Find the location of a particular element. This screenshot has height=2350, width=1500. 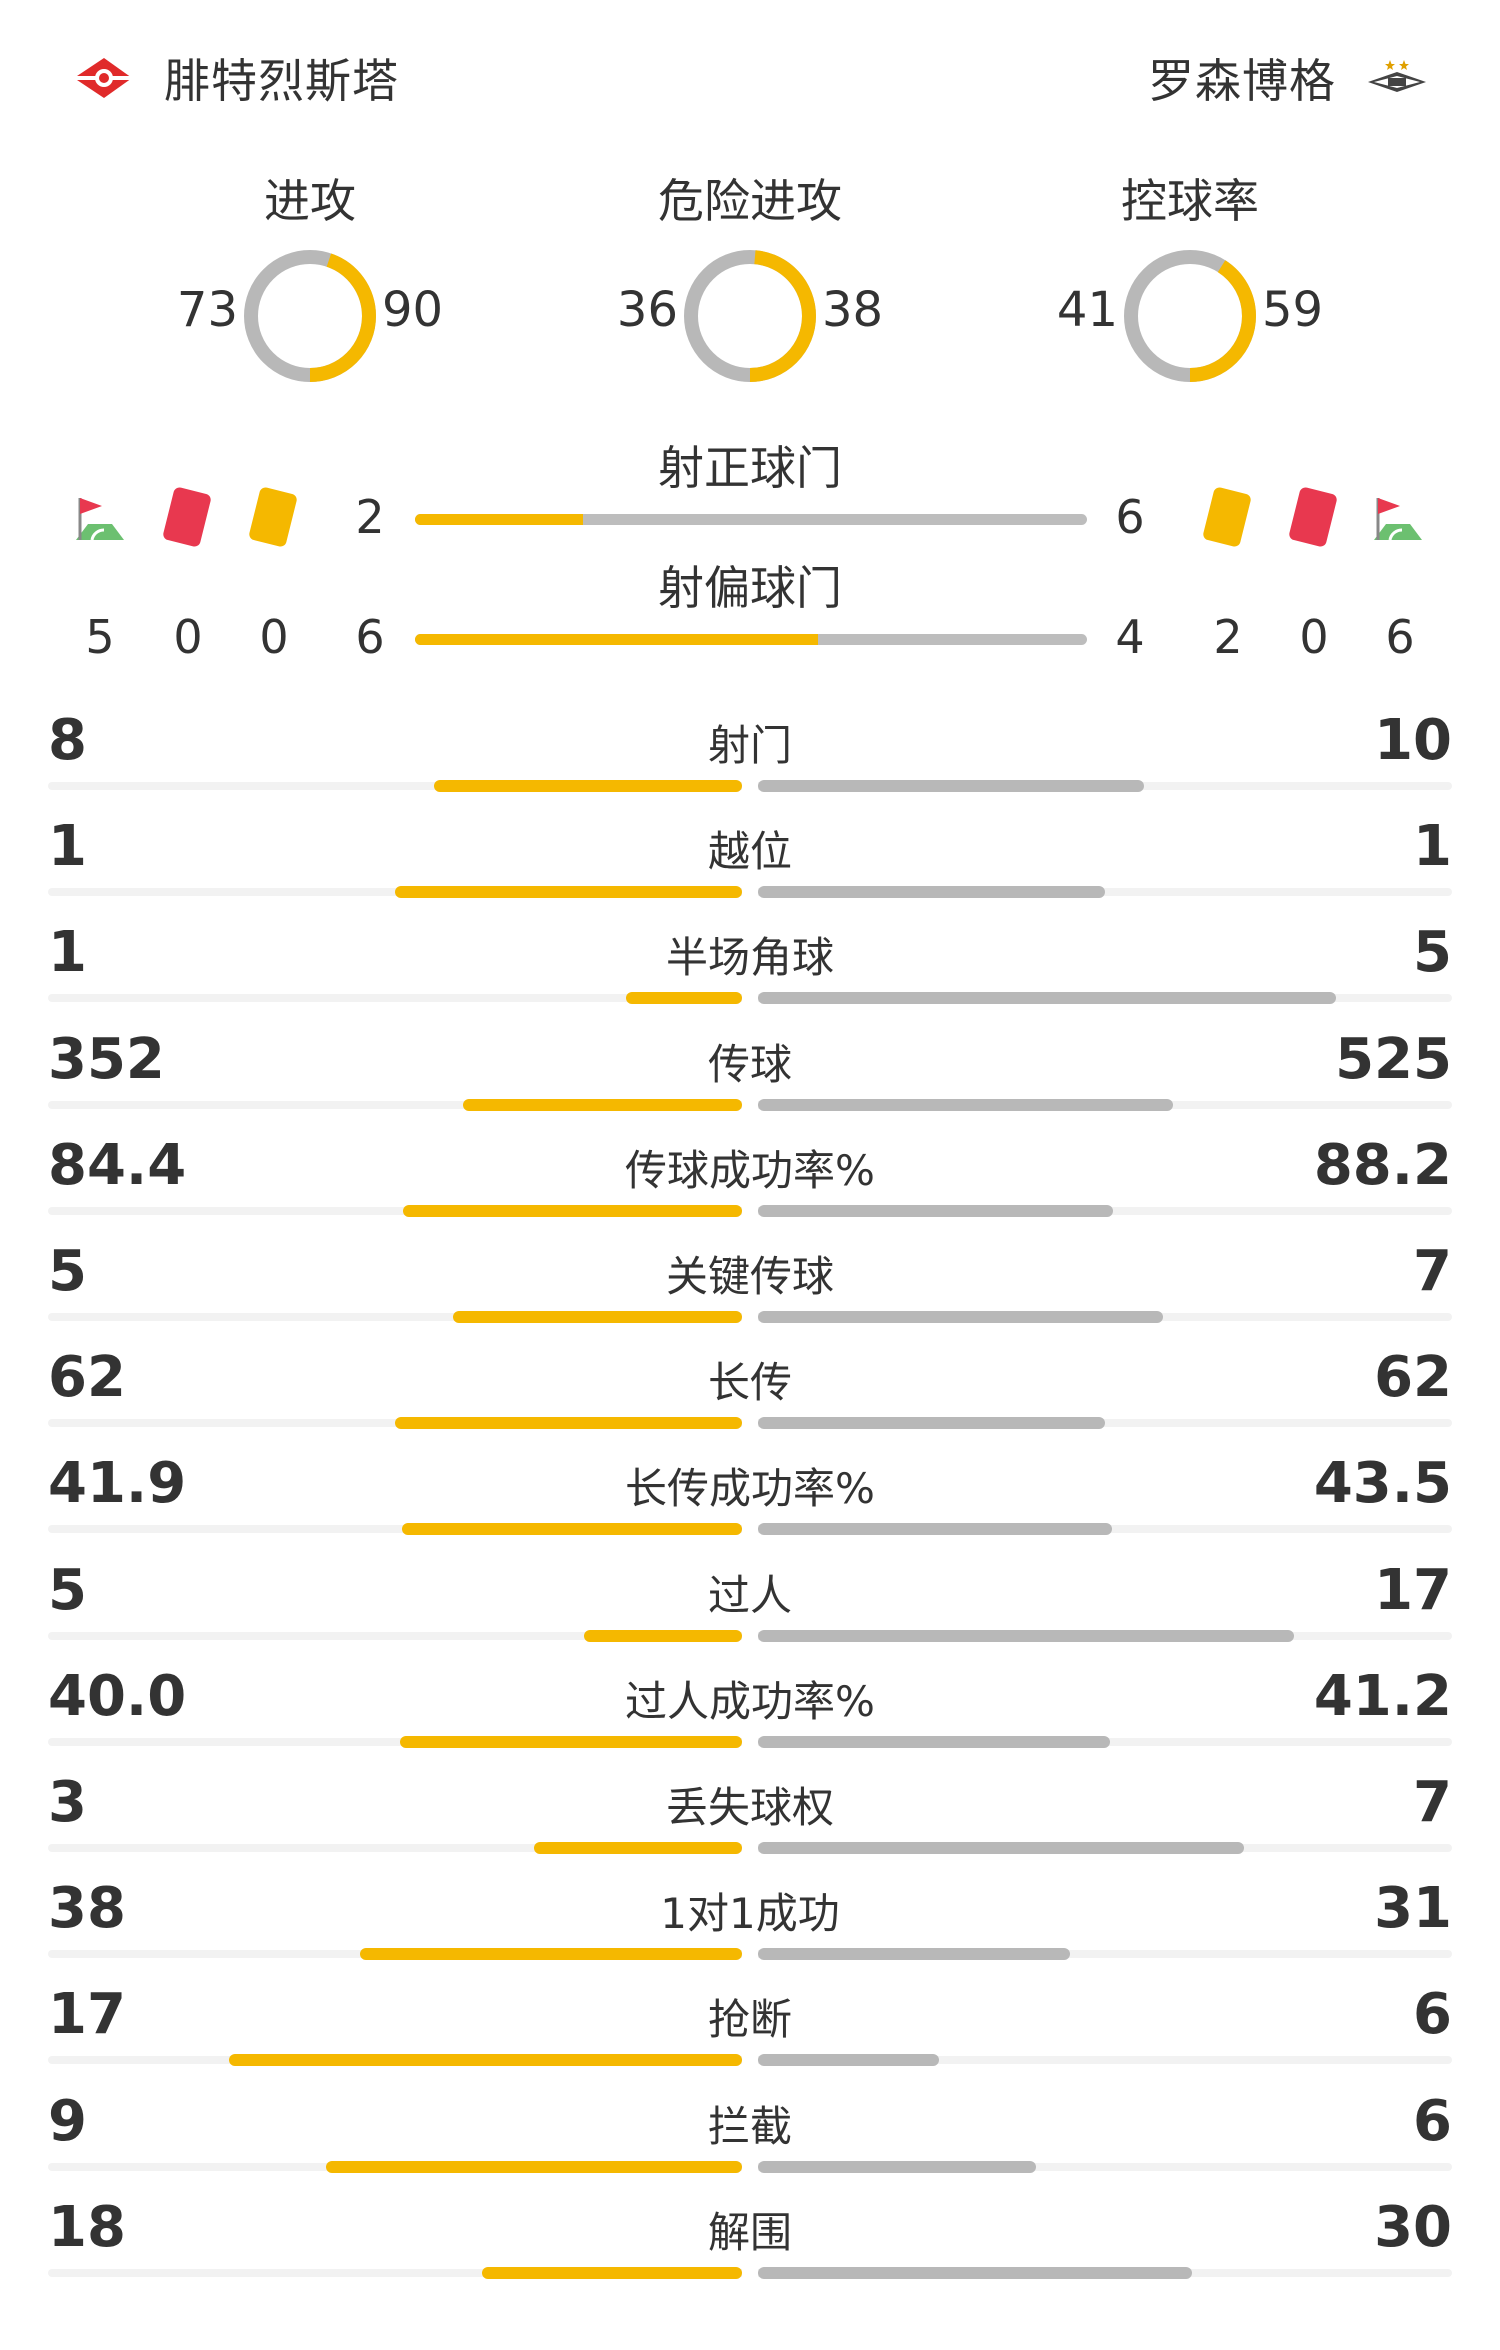

stat-away-value: 41.2 is located at coordinates (1382, 1696).